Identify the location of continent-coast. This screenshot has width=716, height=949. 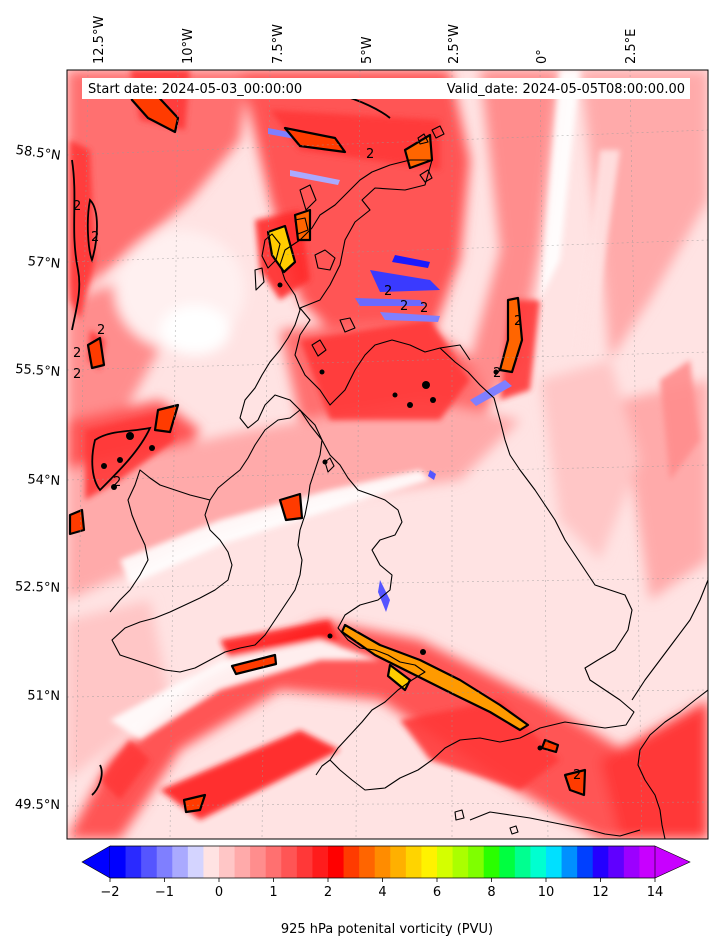
(672, 764).